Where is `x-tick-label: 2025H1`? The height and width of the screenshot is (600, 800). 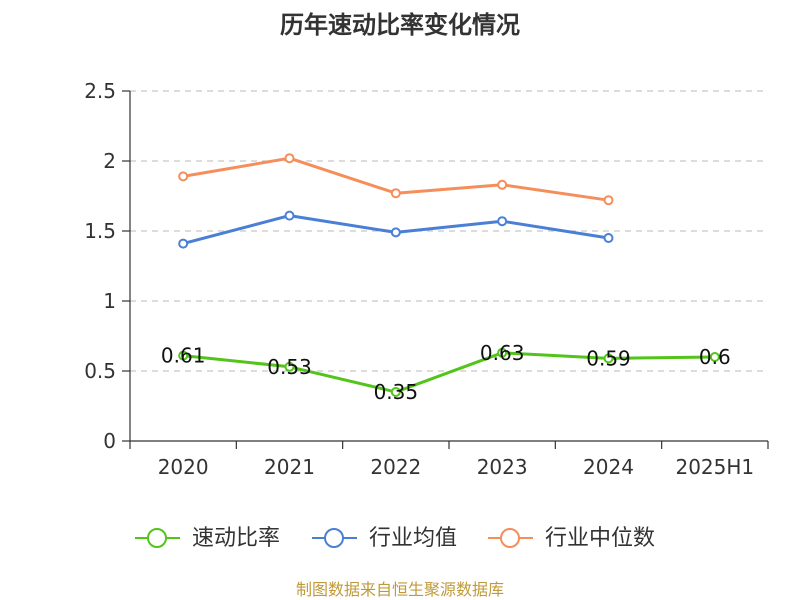 x-tick-label: 2025H1 is located at coordinates (714, 467).